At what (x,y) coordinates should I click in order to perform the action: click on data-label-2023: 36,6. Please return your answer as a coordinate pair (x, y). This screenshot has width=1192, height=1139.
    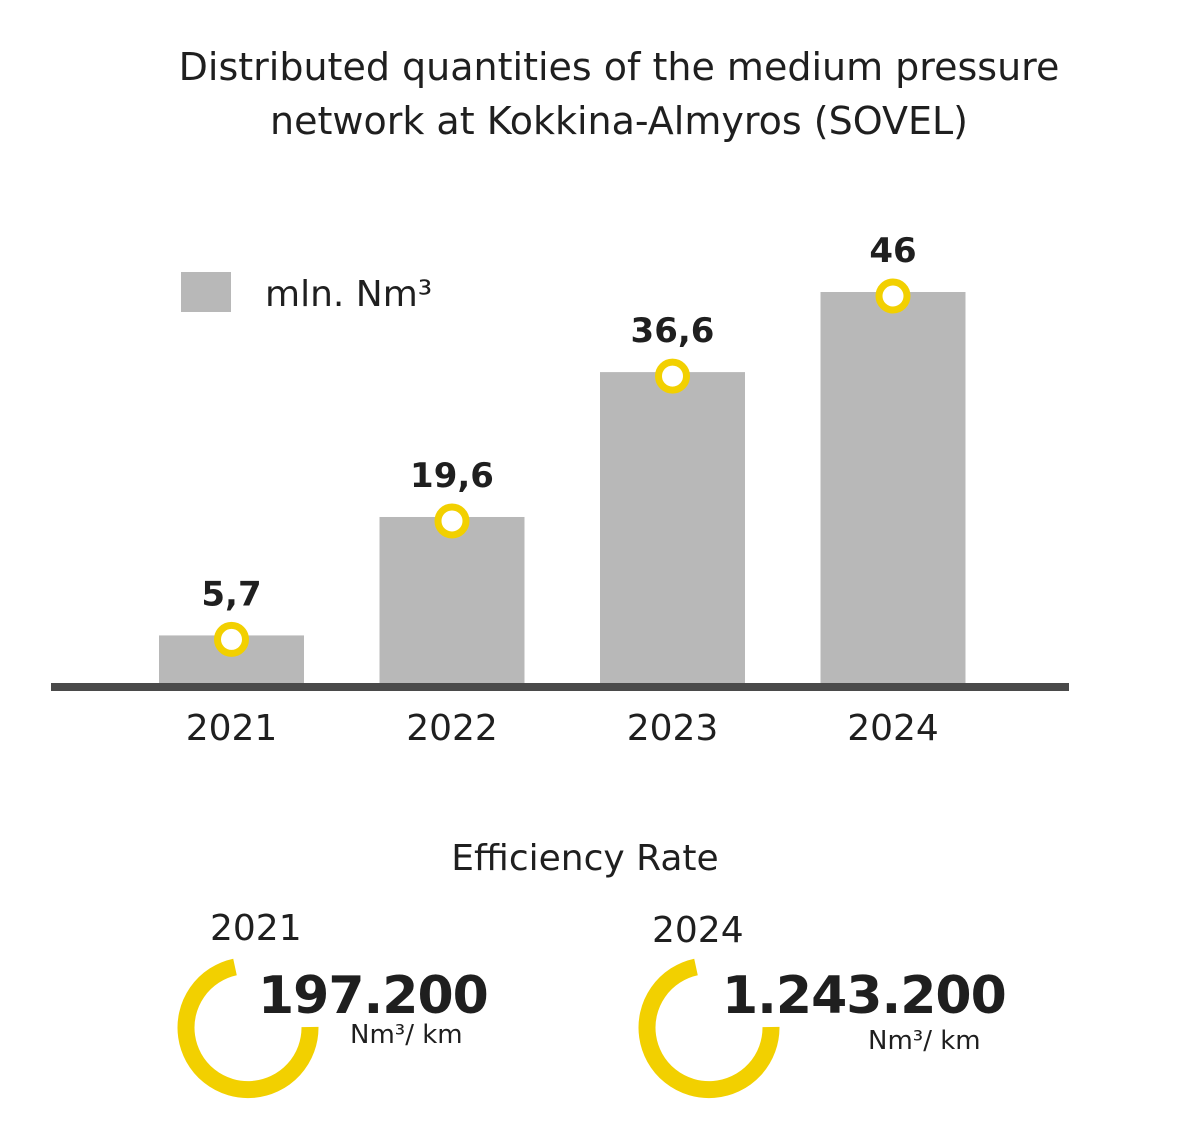
    Looking at the image, I should click on (673, 331).